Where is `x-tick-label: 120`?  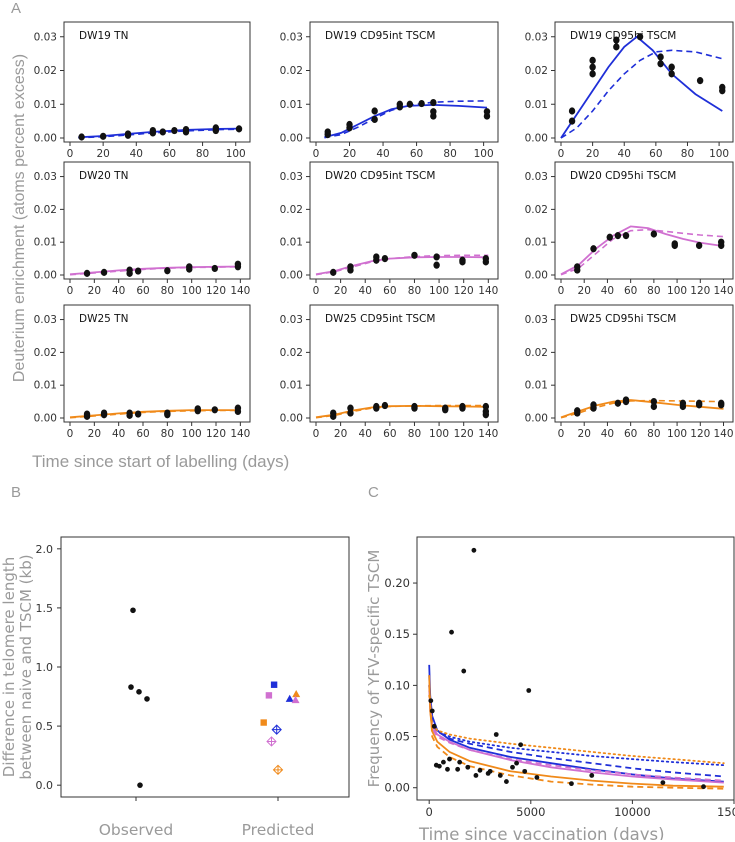
x-tick-label: 120 is located at coordinates (464, 434).